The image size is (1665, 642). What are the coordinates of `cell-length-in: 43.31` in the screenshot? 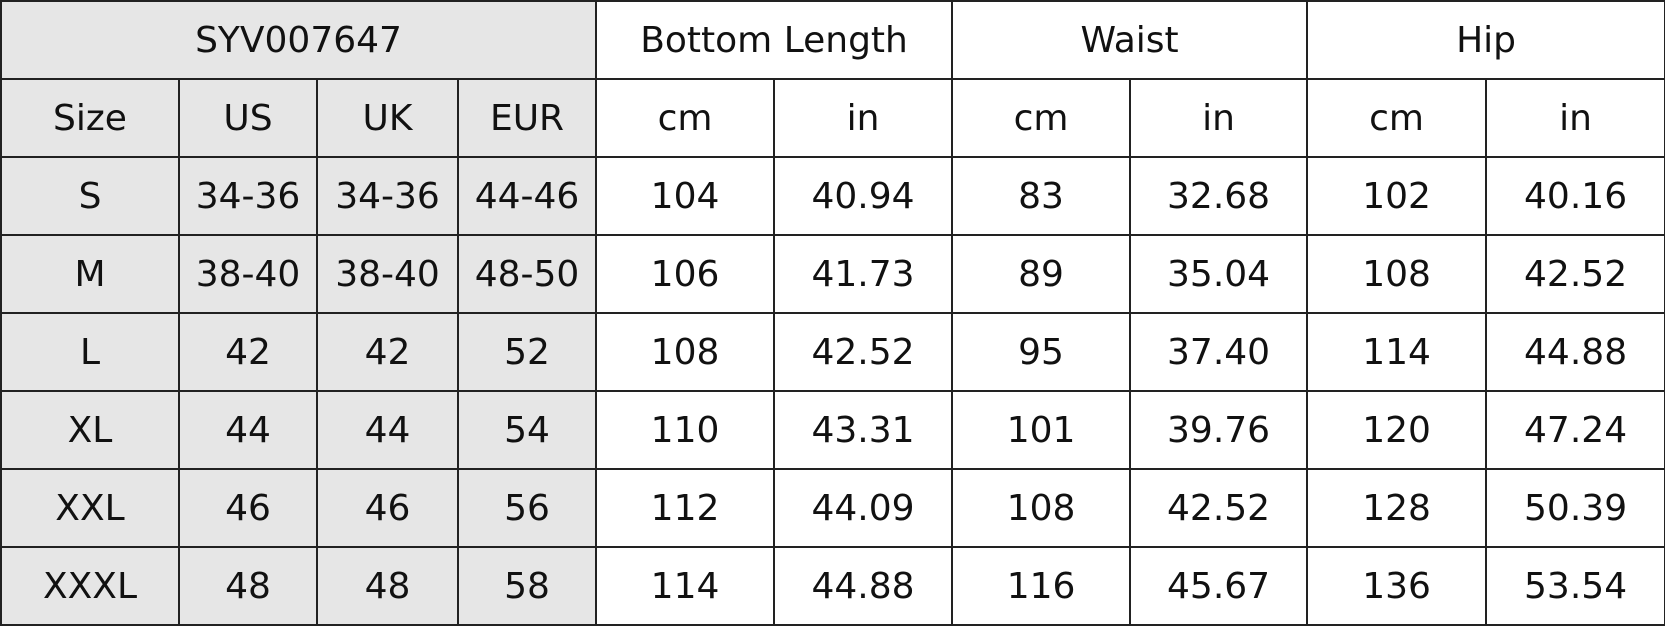 It's located at (863, 430).